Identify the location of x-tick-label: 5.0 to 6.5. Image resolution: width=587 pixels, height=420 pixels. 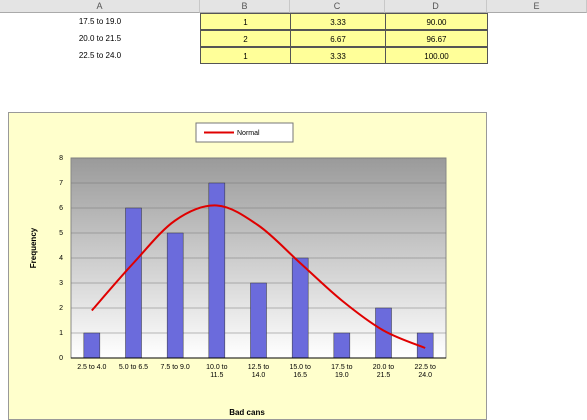
(133, 367).